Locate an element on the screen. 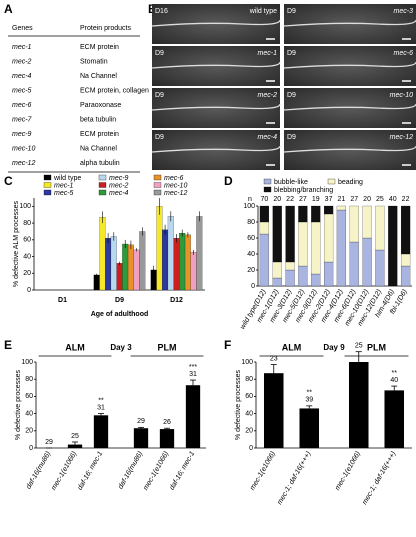  n-value: 70 is located at coordinates (265, 199).